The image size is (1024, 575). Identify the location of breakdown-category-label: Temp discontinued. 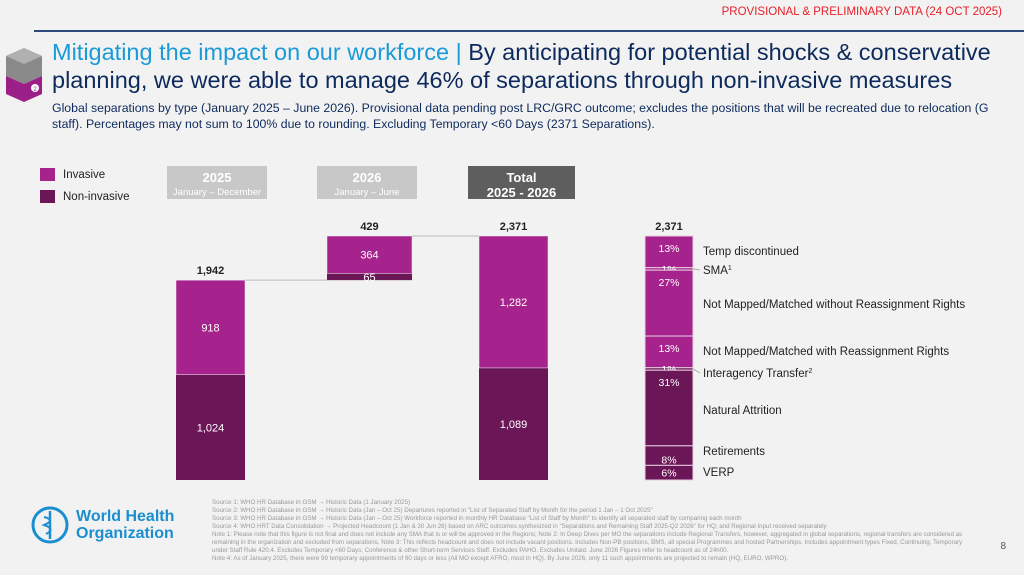
(751, 252).